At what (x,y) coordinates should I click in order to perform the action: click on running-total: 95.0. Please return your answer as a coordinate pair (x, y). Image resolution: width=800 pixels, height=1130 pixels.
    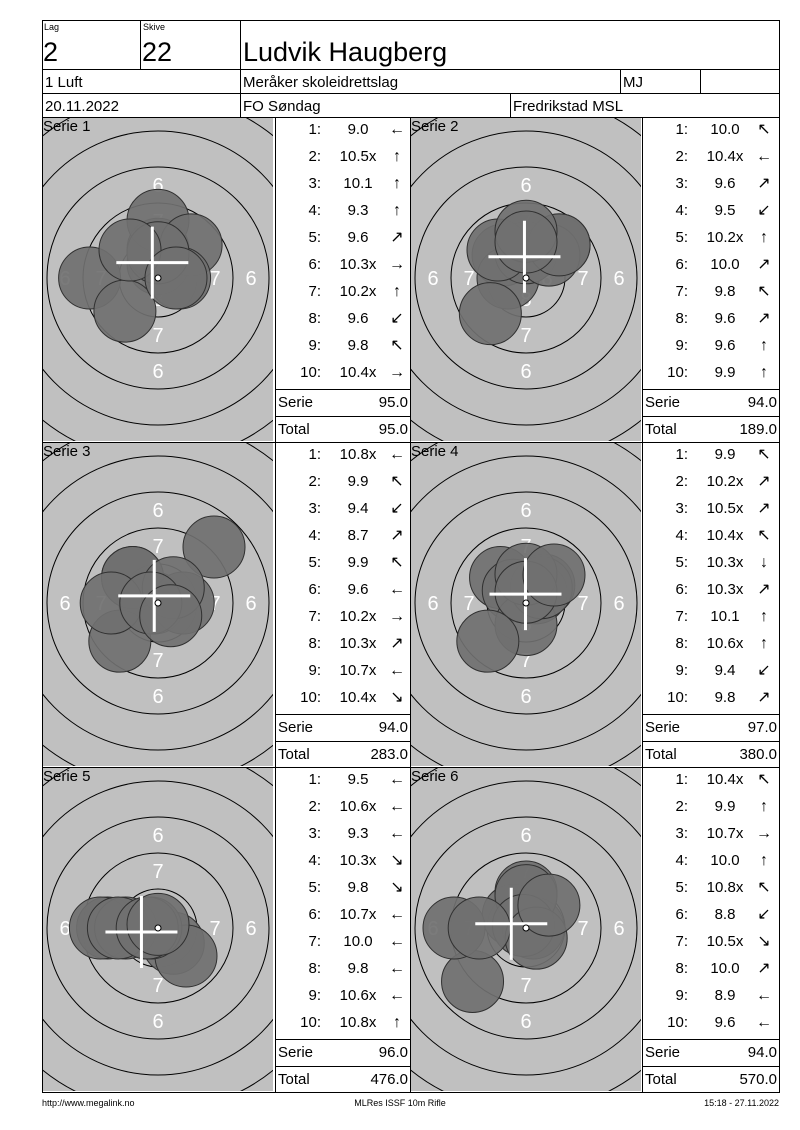
    Looking at the image, I should click on (393, 429).